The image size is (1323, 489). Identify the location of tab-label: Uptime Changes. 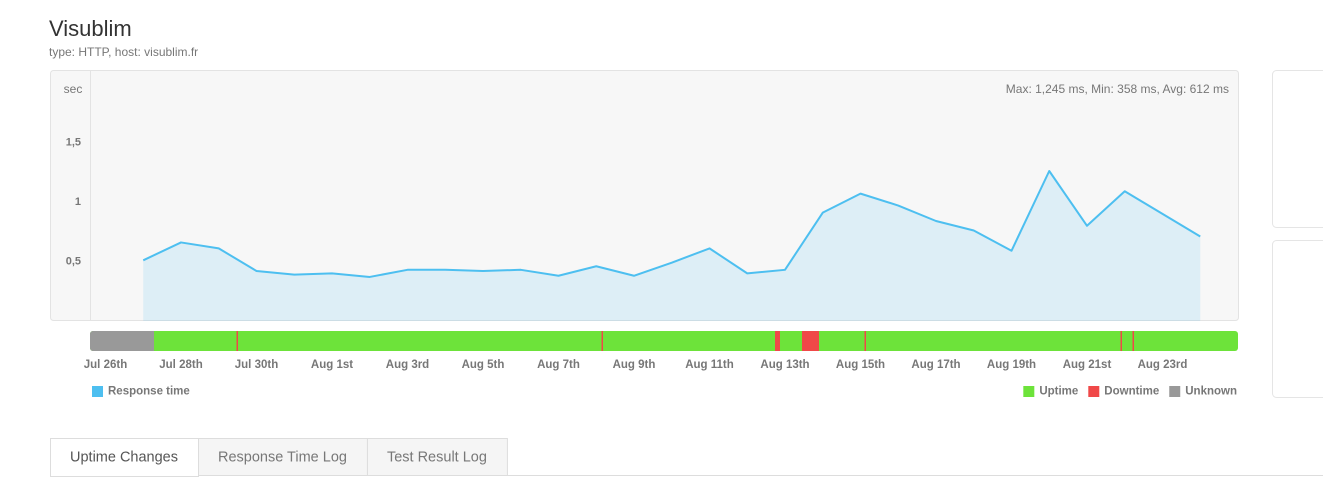
(124, 457).